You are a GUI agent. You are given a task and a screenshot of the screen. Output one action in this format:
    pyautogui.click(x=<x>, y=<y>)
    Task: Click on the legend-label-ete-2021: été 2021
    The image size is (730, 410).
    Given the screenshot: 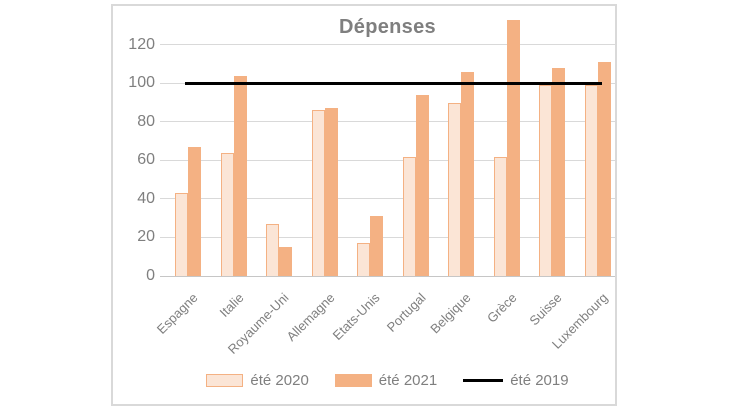 What is the action you would take?
    pyautogui.click(x=408, y=380)
    